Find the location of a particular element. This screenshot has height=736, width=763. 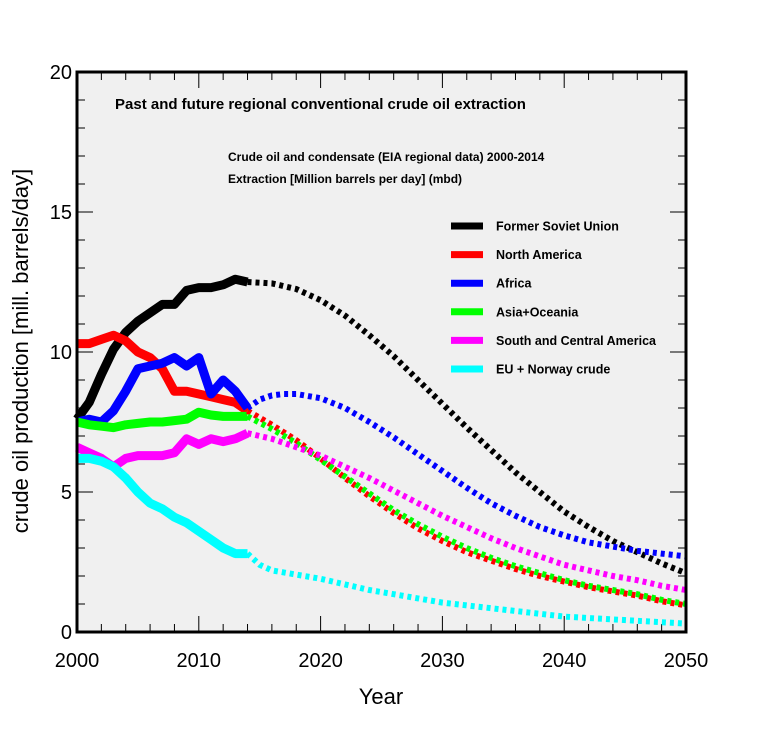

legend-label-south-and-central-america: South and Central America is located at coordinates (576, 341).